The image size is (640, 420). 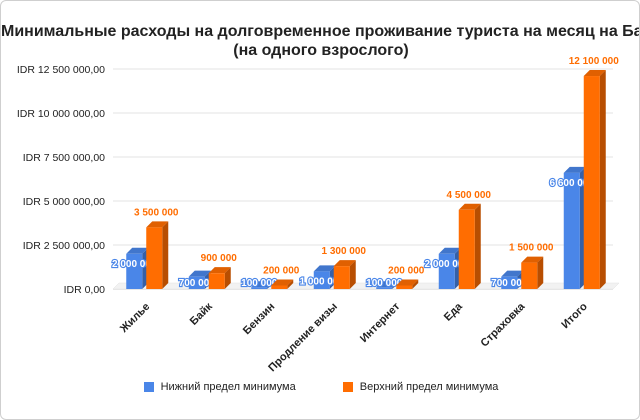 What do you see at coordinates (469, 195) in the screenshot?
I see `value-label-upper: 4 500 000` at bounding box center [469, 195].